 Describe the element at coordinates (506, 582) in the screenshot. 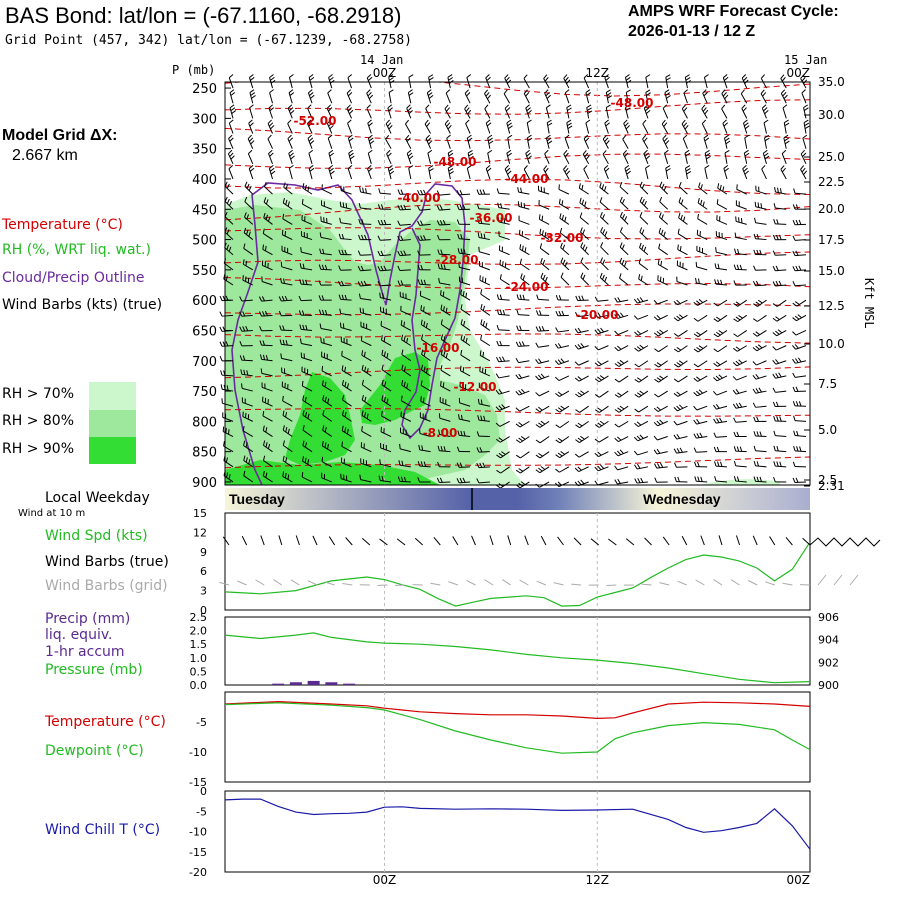

I see `wind-barb-grid` at that location.